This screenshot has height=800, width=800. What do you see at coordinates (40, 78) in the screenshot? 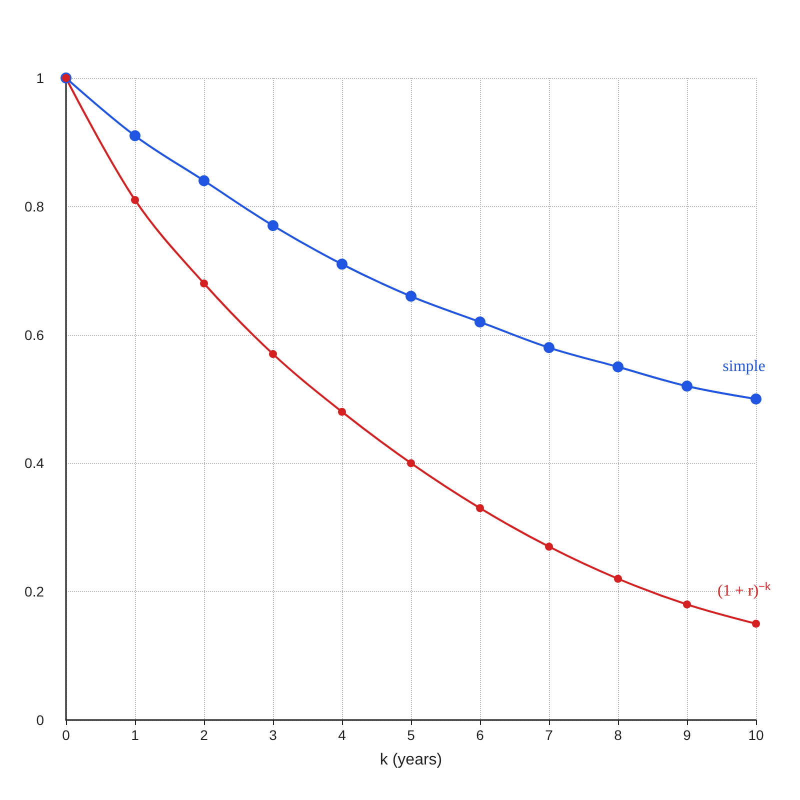
I see `y-tick-label: 1` at bounding box center [40, 78].